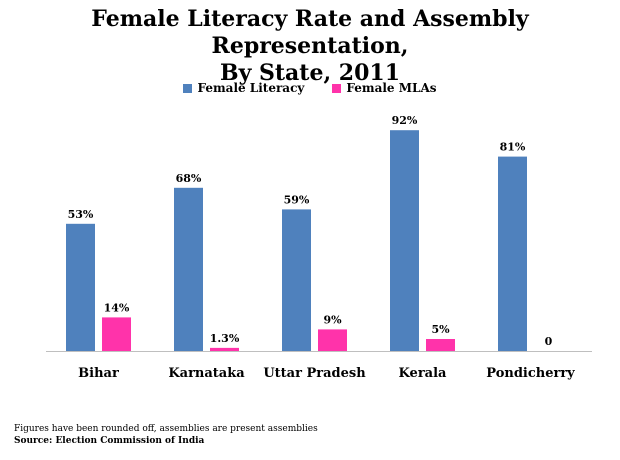 The image size is (620, 460). Describe the element at coordinates (314, 373) in the screenshot. I see `category-label-uttar-pradesh: Uttar Pradesh` at that location.